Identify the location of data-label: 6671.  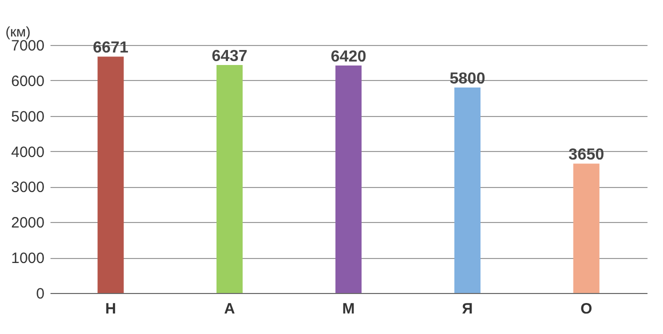
(110, 48).